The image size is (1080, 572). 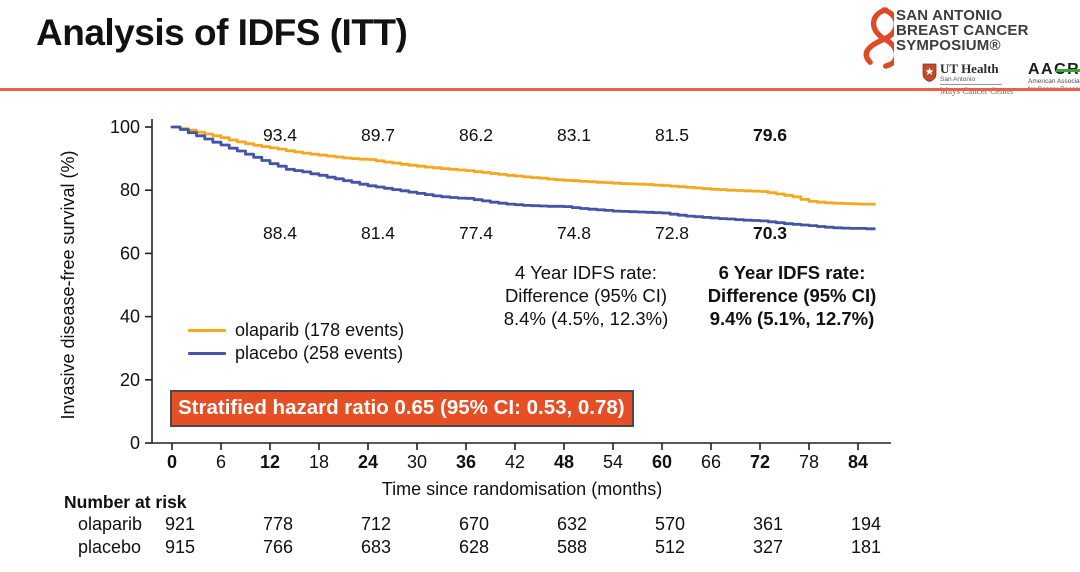 What do you see at coordinates (1067, 70) in the screenshot?
I see `aacr-green-bar` at bounding box center [1067, 70].